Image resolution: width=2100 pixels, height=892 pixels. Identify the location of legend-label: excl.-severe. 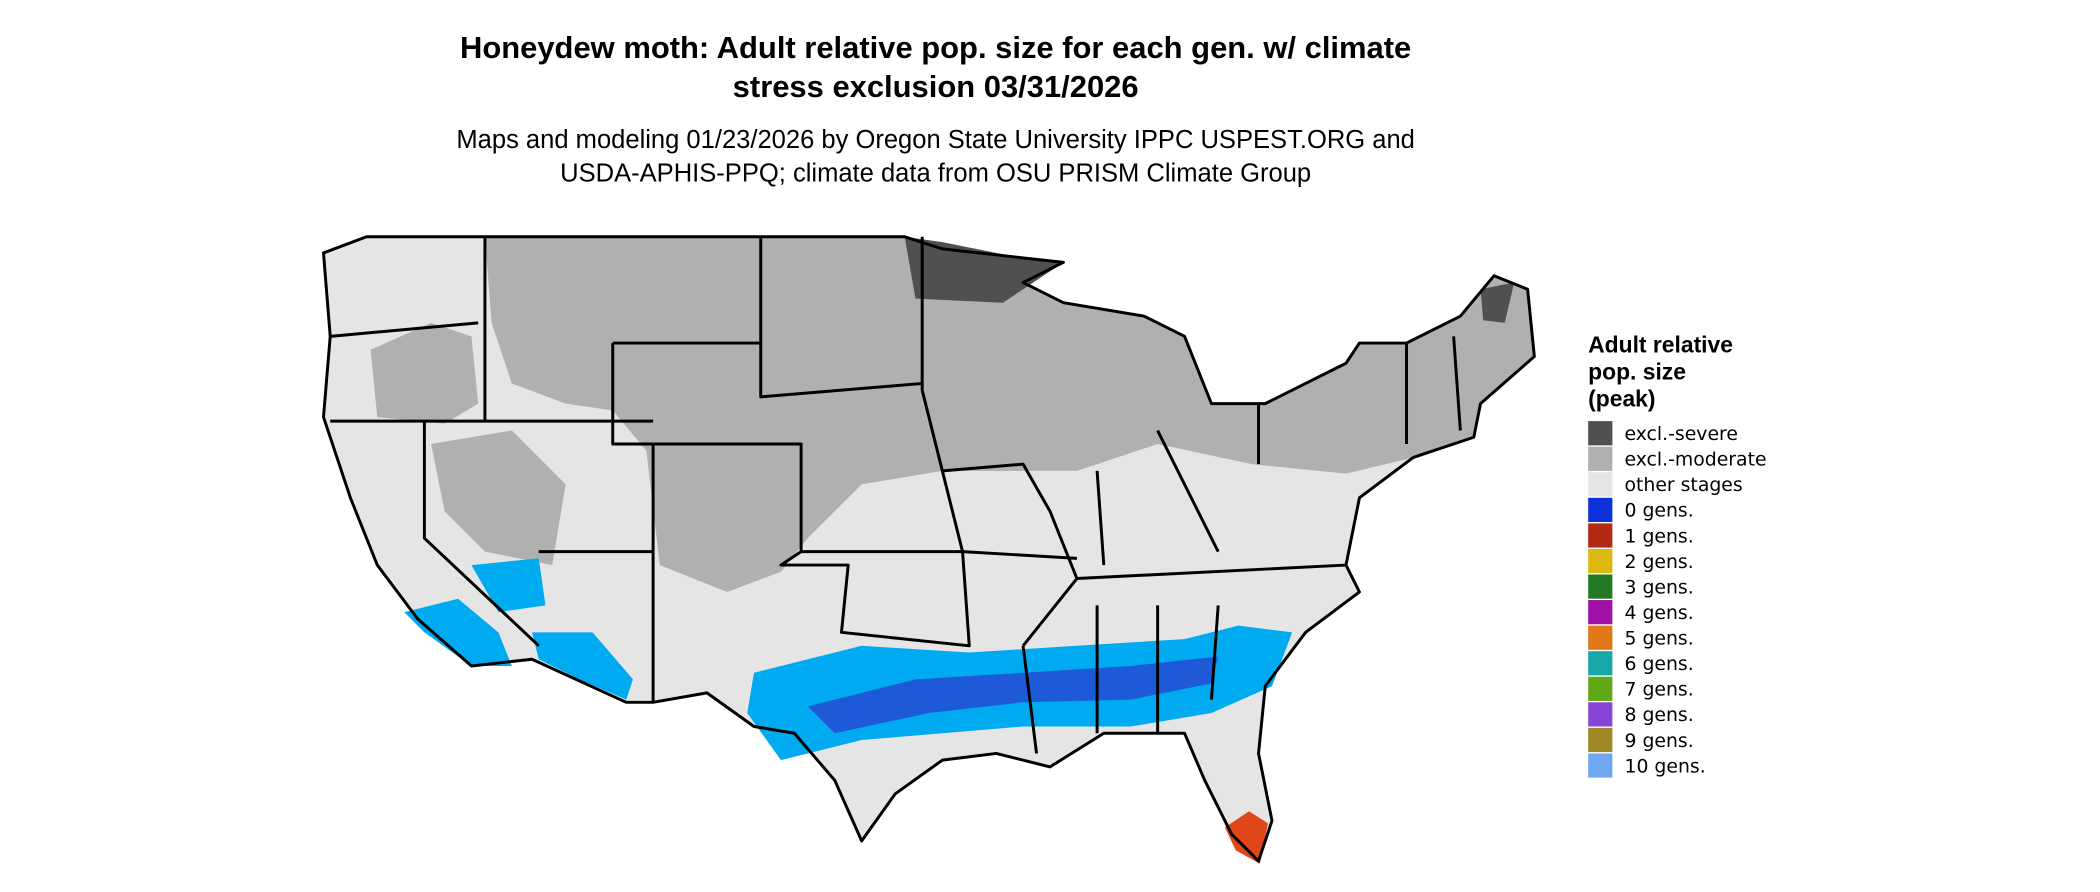
(1680, 434).